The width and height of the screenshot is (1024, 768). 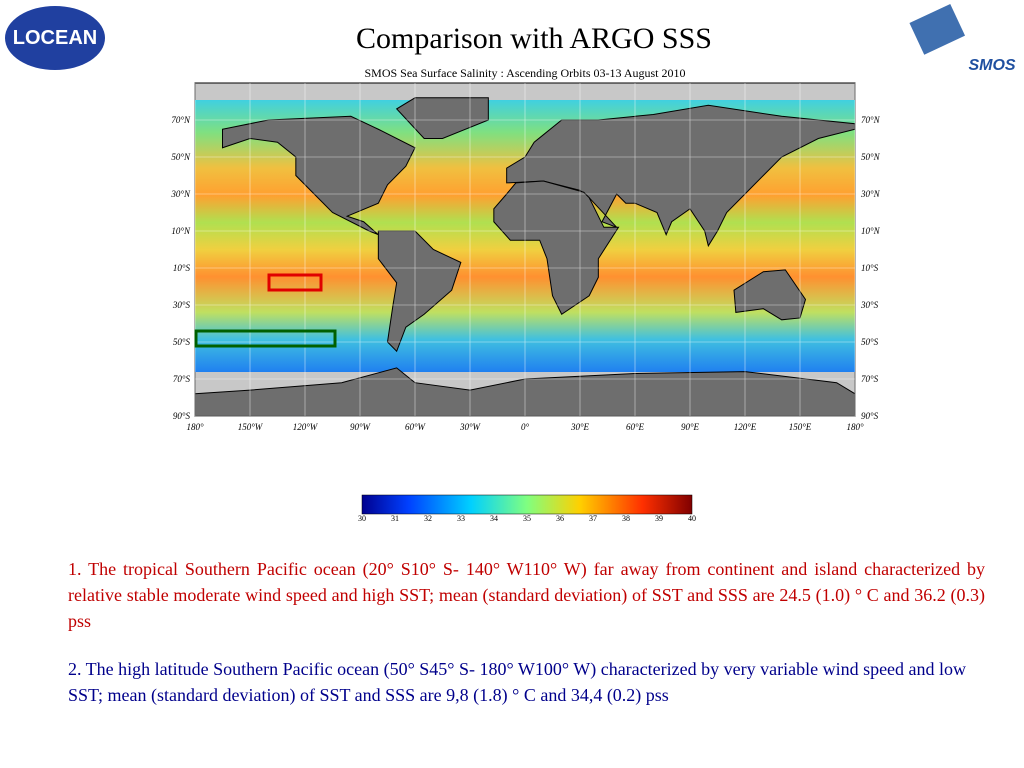 What do you see at coordinates (395, 518) in the screenshot?
I see `colorbar-tick-label: 31` at bounding box center [395, 518].